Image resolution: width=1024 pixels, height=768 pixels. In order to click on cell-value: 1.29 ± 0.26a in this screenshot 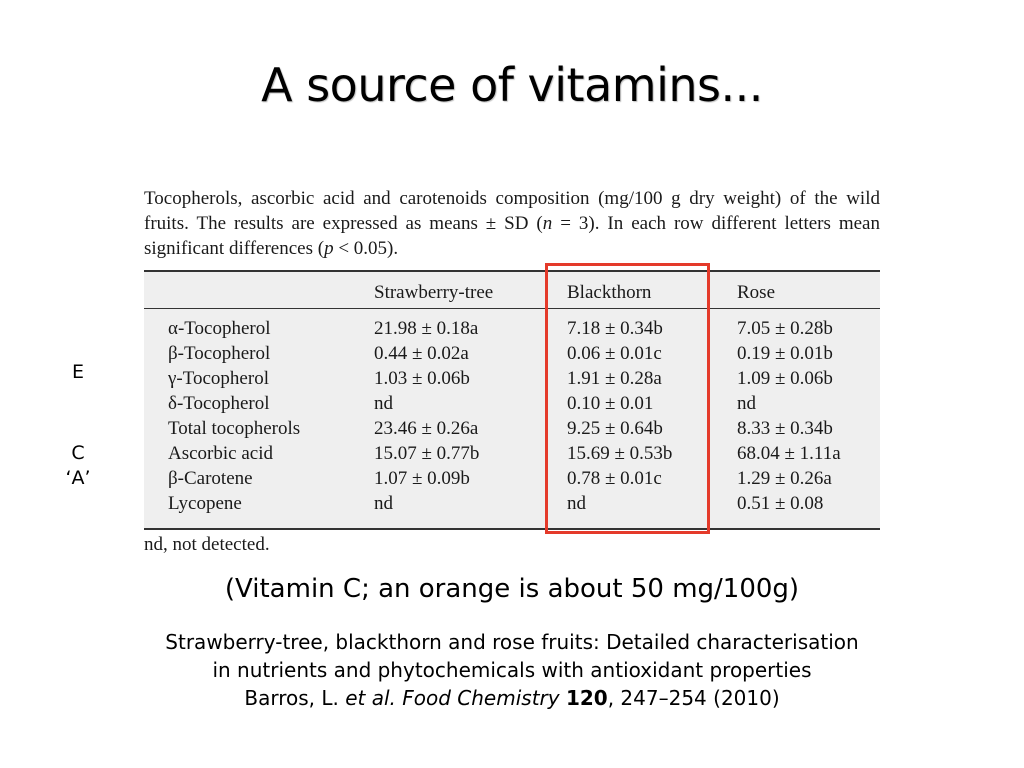, I will do `click(784, 478)`.